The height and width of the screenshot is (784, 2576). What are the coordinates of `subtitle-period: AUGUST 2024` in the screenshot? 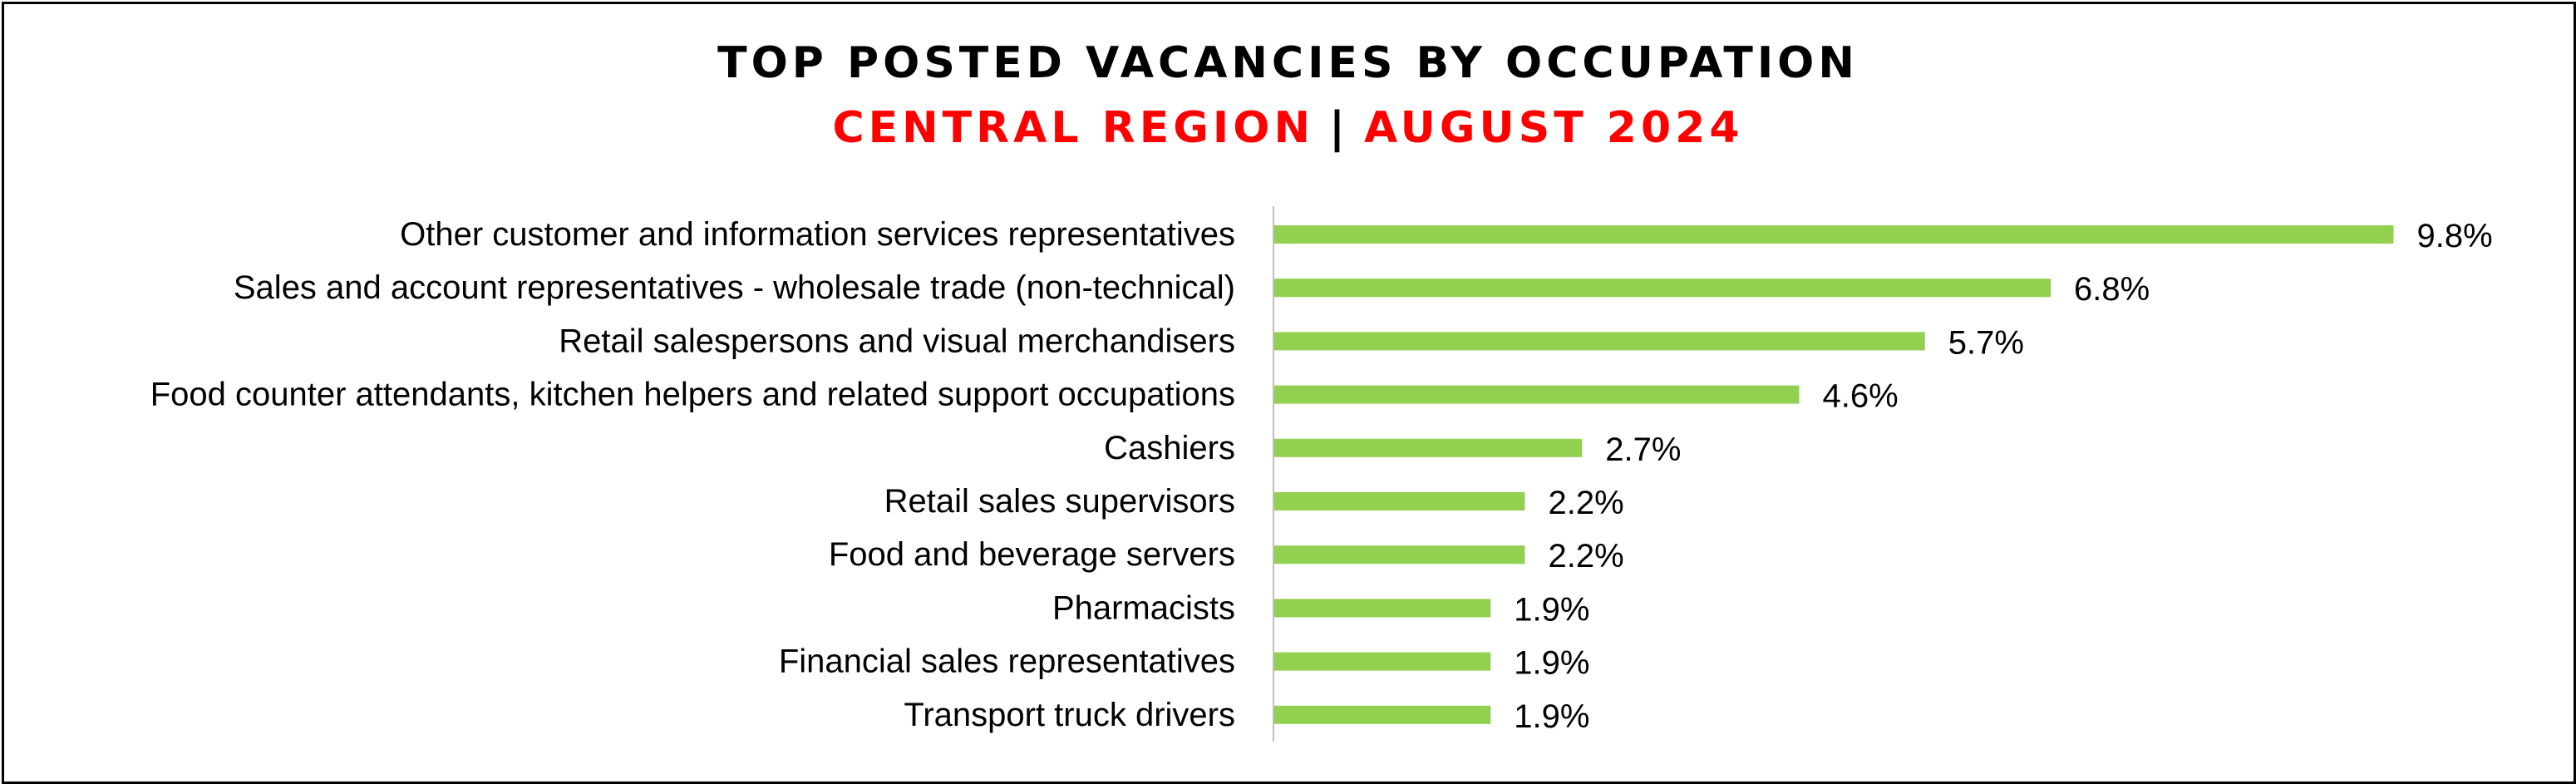 It's located at (1553, 128).